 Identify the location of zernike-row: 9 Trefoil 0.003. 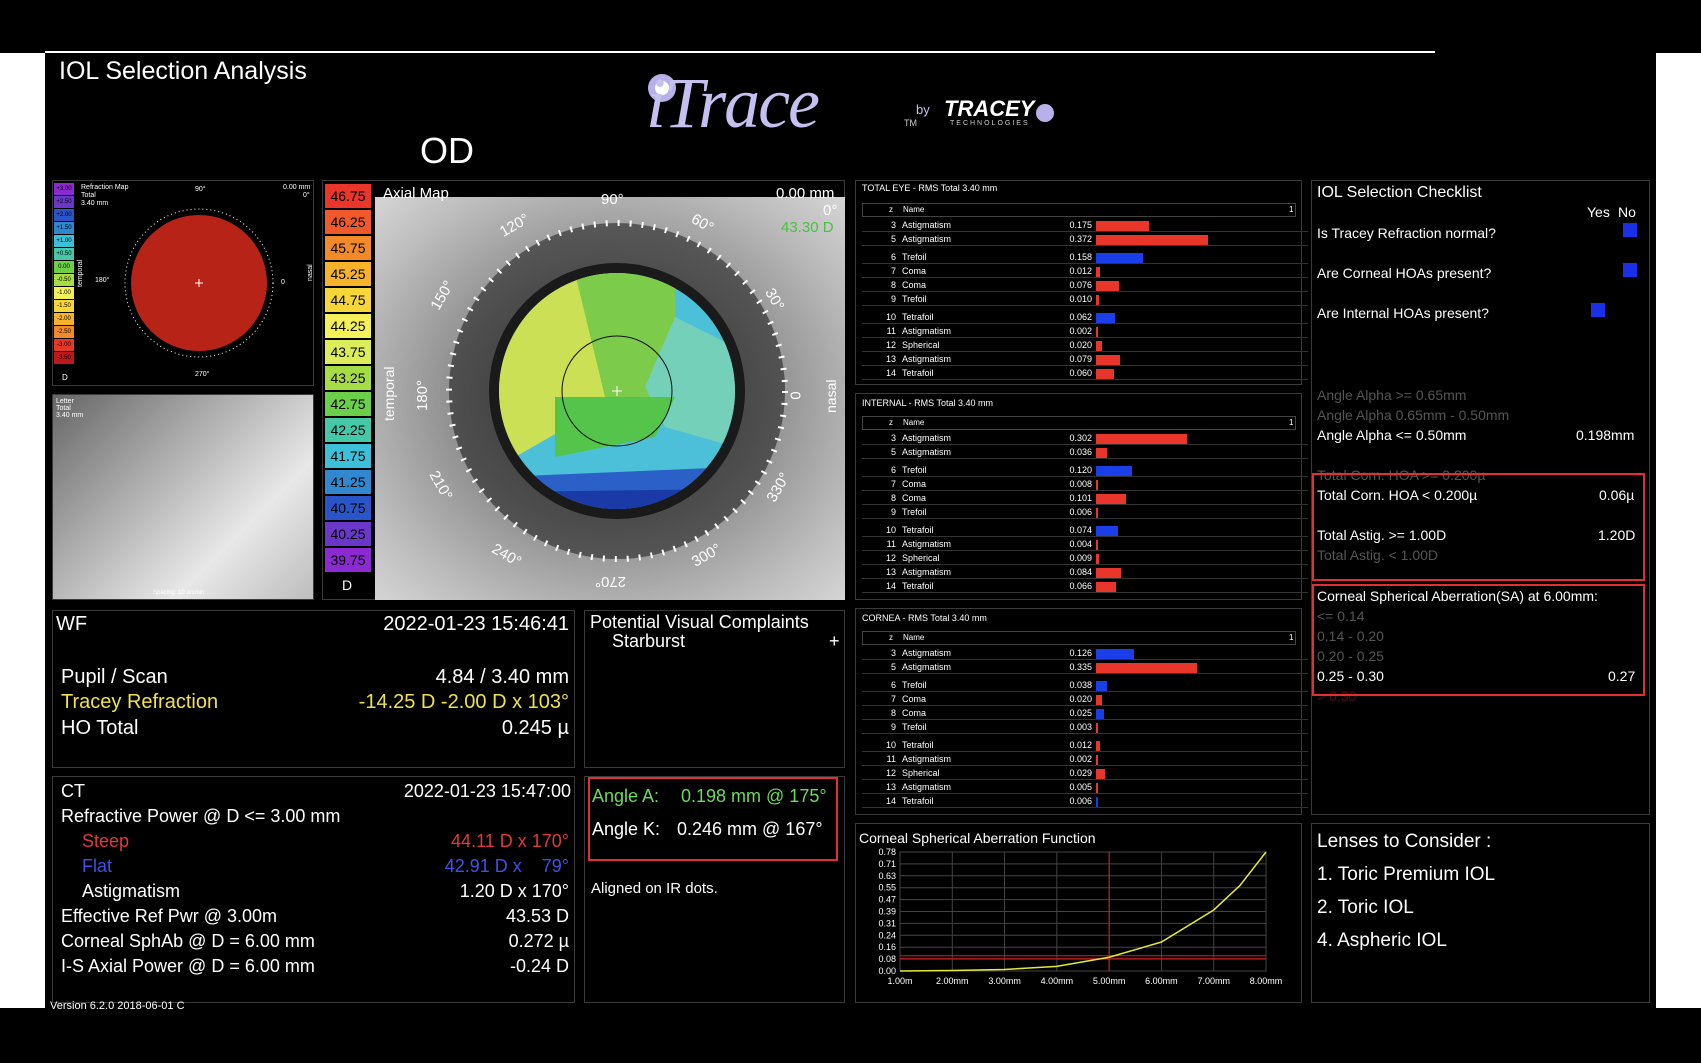
(1085, 727).